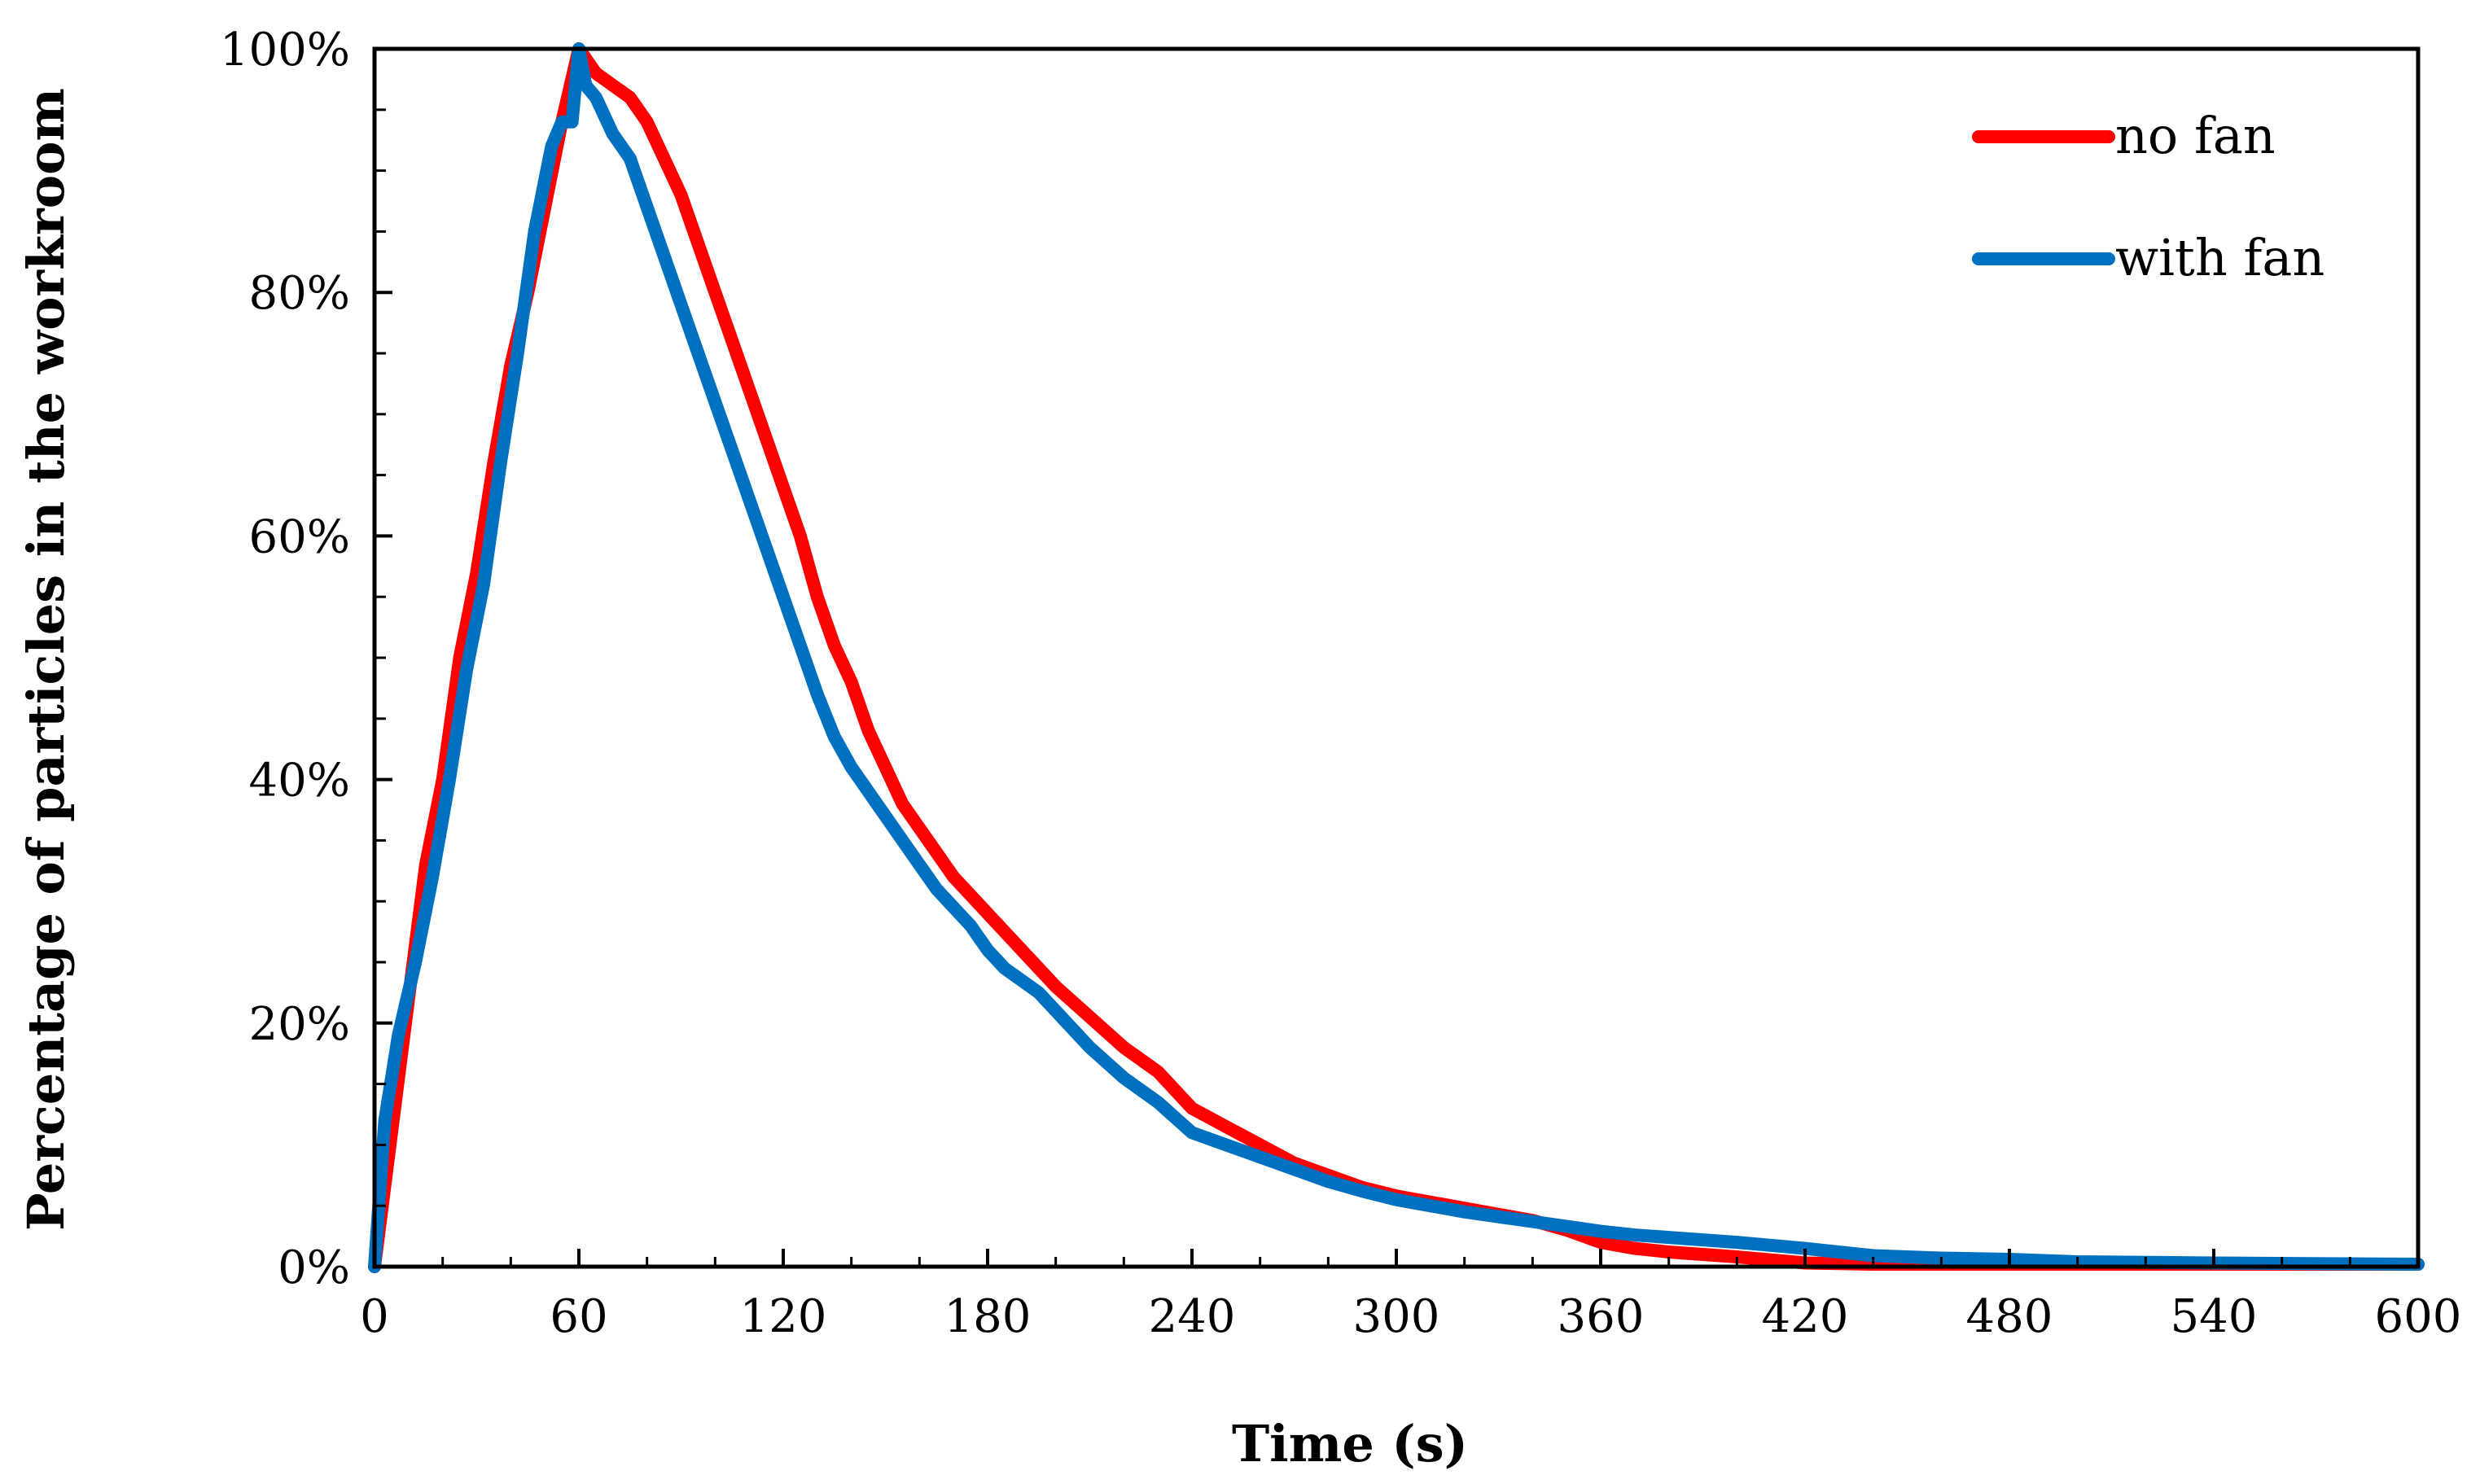 The image size is (2480, 1484). What do you see at coordinates (1396, 1262) in the screenshot?
I see `x-minor-ticks` at bounding box center [1396, 1262].